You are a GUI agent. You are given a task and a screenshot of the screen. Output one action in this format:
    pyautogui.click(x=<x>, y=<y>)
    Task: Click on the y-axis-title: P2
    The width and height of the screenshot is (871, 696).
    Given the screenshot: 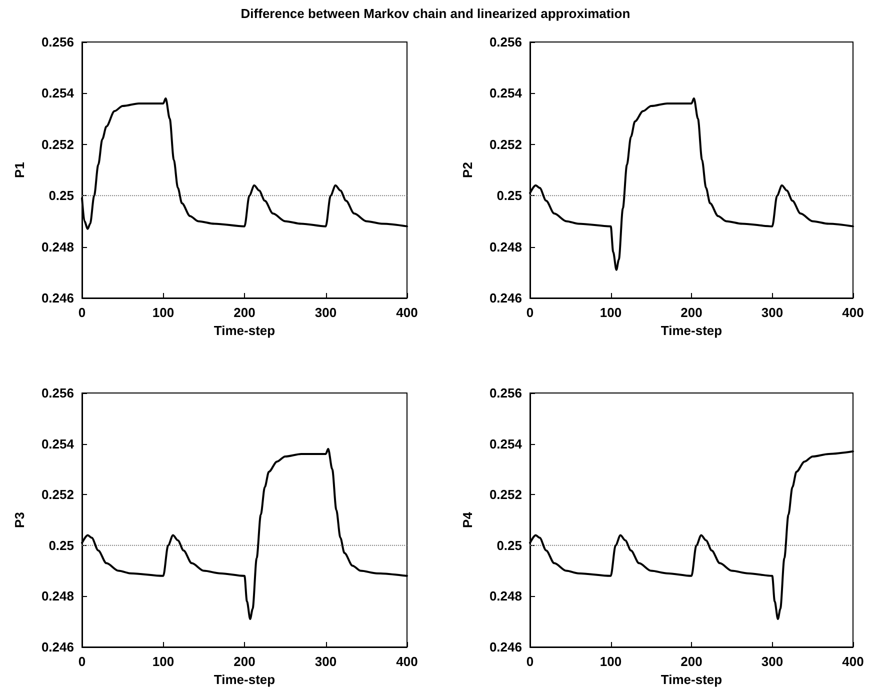 What is the action you would take?
    pyautogui.click(x=467, y=170)
    